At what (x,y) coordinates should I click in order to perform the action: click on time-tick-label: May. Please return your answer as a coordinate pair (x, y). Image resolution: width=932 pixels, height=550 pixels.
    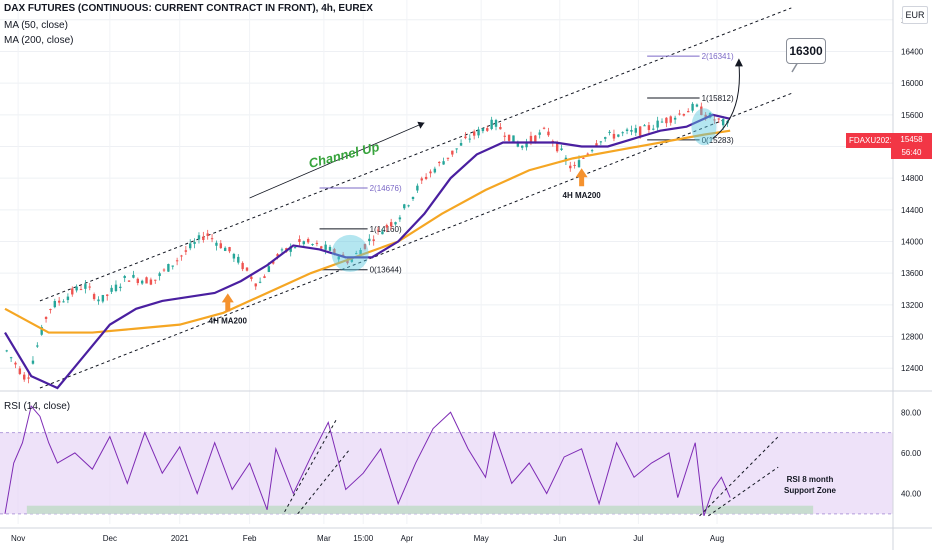
    Looking at the image, I should click on (481, 538).